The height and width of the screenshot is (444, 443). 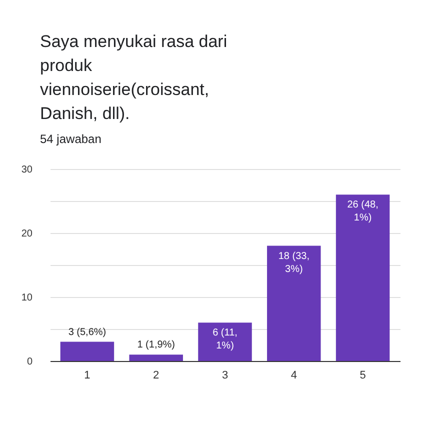 I want to click on y-tick-label: 30, so click(x=27, y=170).